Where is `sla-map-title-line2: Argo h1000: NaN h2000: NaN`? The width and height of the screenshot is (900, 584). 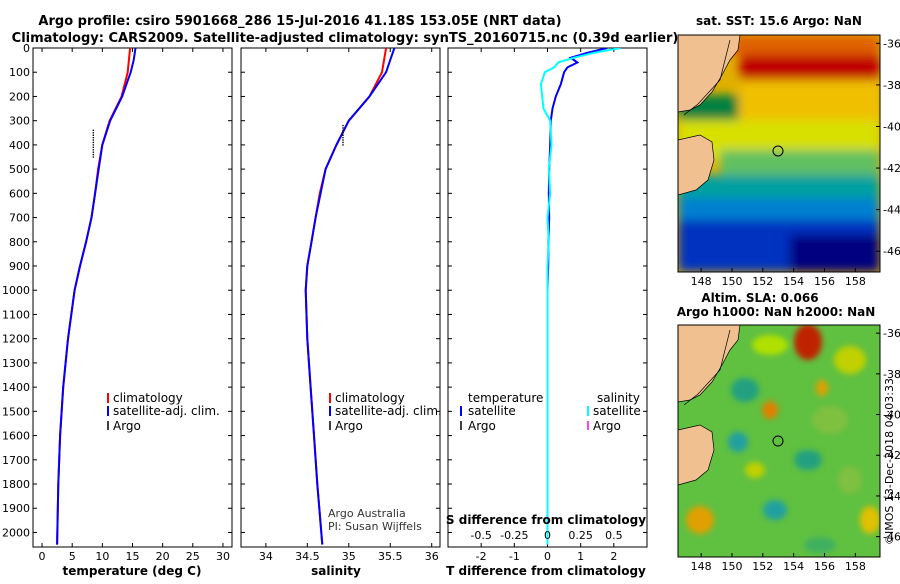 sla-map-title-line2: Argo h1000: NaN h2000: NaN is located at coordinates (776, 312).